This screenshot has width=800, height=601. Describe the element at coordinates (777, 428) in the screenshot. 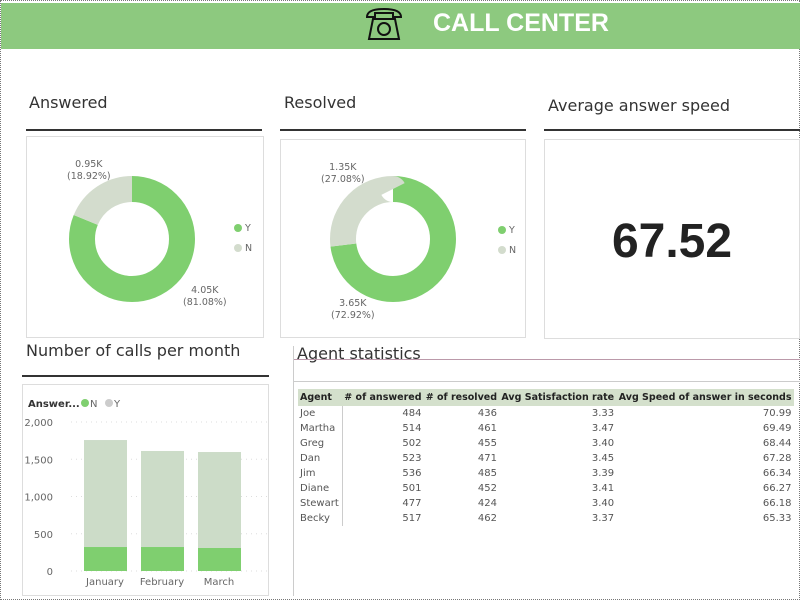

I see `table-cell: 69.49` at that location.